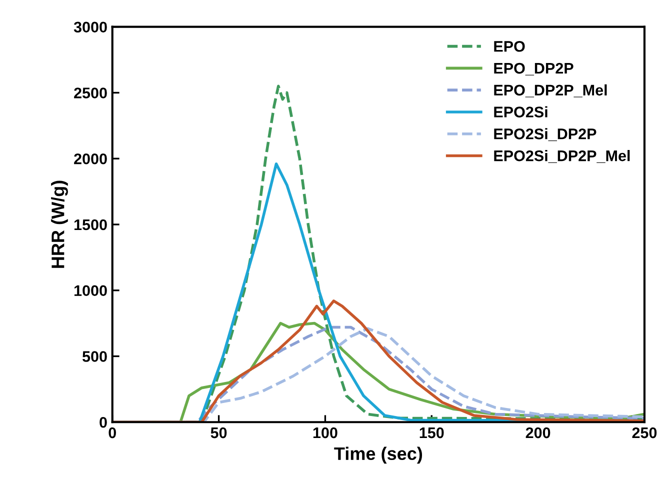 This screenshot has width=661, height=488. I want to click on legend-label: EPO_DP2P_Mel, so click(550, 91).